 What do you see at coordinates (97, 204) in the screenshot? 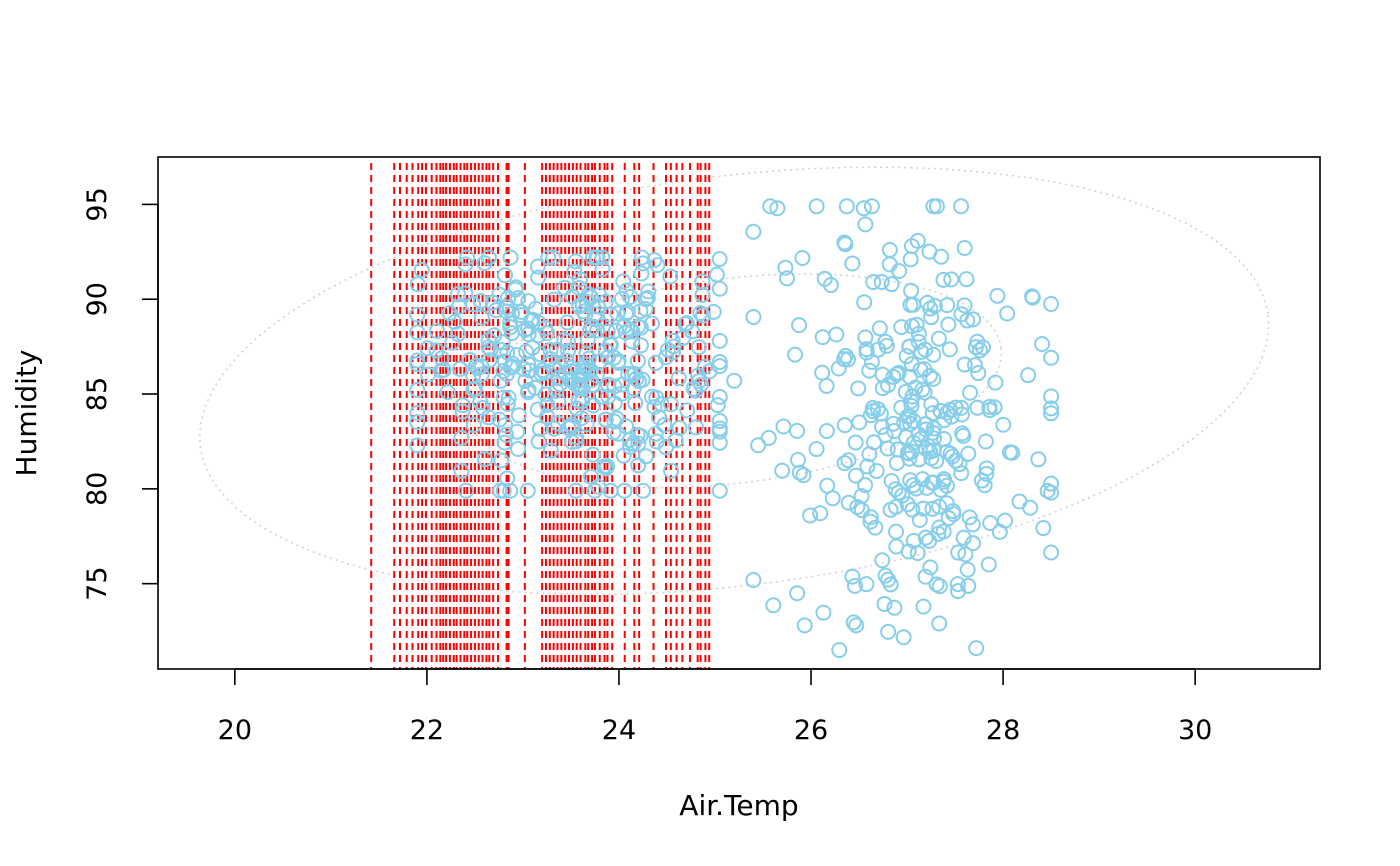
I see `y-tick-label: 95` at bounding box center [97, 204].